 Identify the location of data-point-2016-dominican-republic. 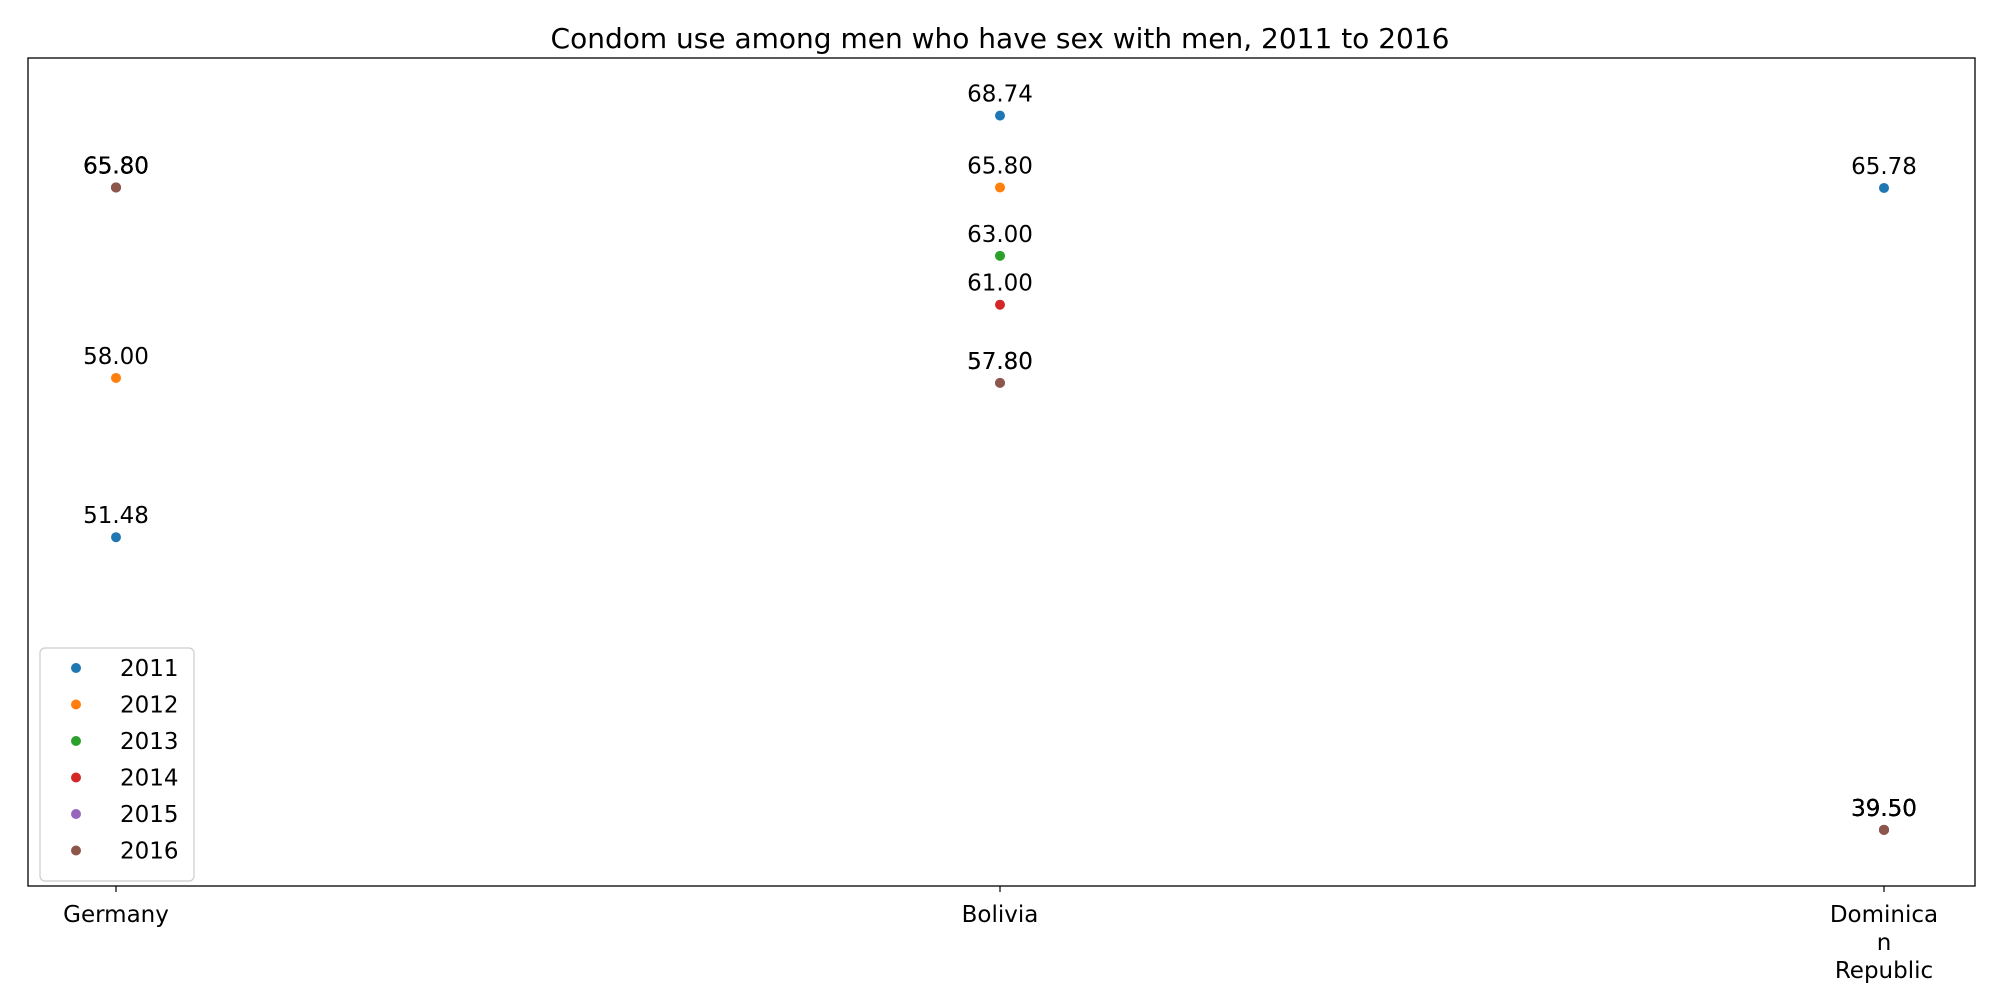
(1884, 829).